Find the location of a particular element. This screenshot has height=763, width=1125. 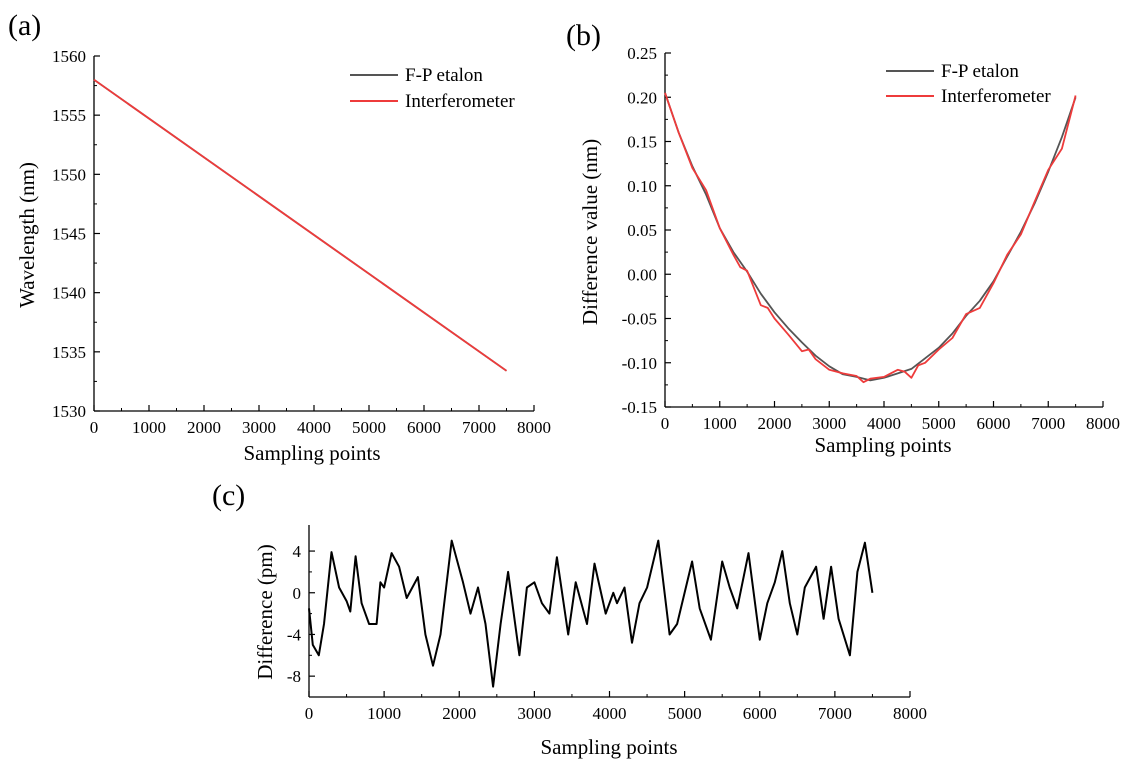

series-line-f-p-etalon is located at coordinates (870, 237).